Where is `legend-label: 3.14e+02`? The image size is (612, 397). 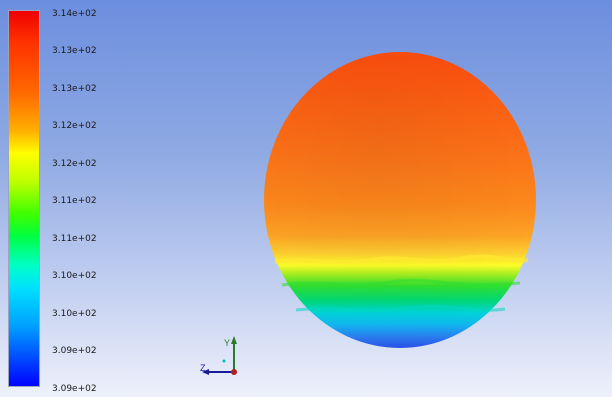 legend-label: 3.14e+02 is located at coordinates (74, 14).